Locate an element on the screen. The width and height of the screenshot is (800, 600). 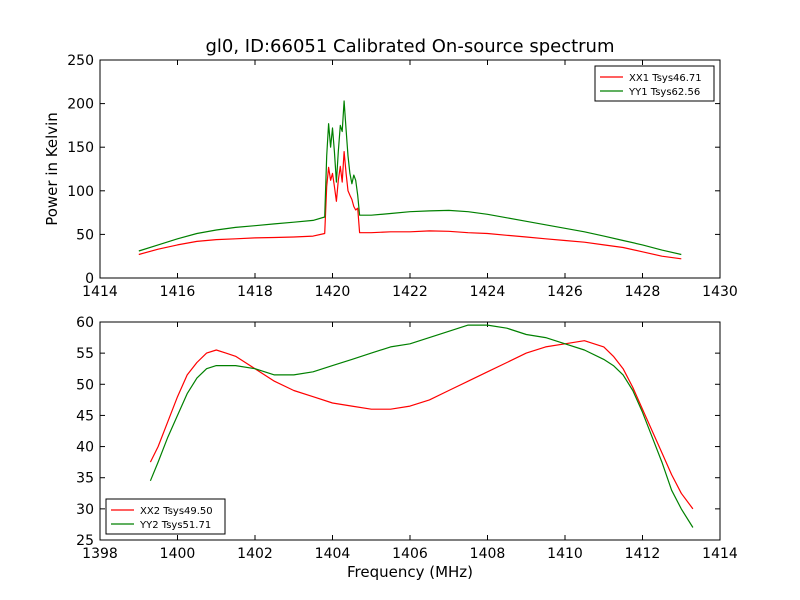
legend-label: XX2 Tsys49.50 is located at coordinates (176, 511).